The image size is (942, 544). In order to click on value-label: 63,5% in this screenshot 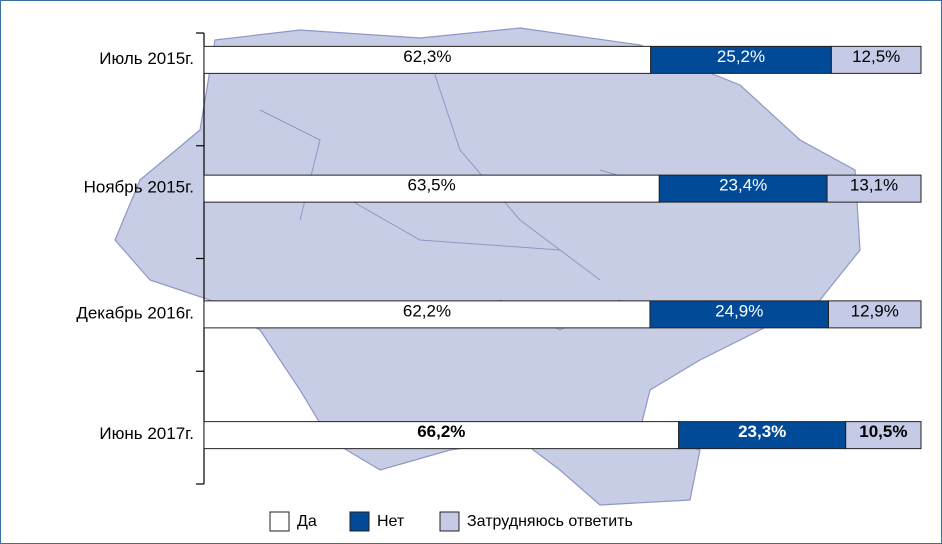, I will do `click(432, 185)`.